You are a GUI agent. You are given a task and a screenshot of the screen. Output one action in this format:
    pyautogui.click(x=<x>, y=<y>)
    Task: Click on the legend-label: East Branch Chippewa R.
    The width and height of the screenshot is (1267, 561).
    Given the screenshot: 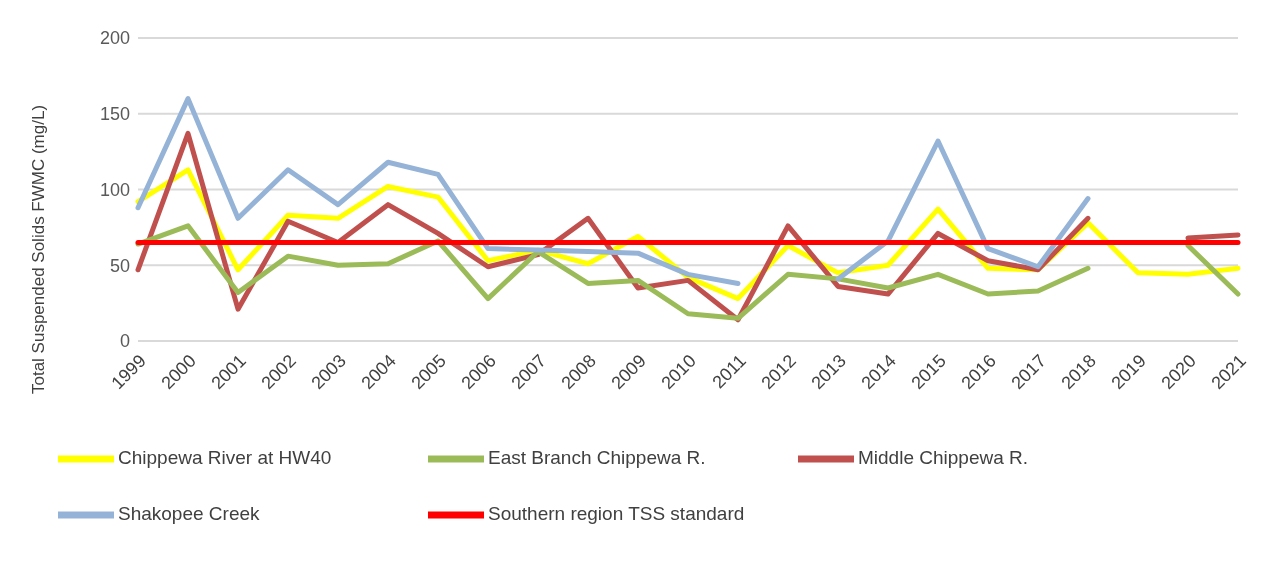 What is the action you would take?
    pyautogui.click(x=597, y=458)
    